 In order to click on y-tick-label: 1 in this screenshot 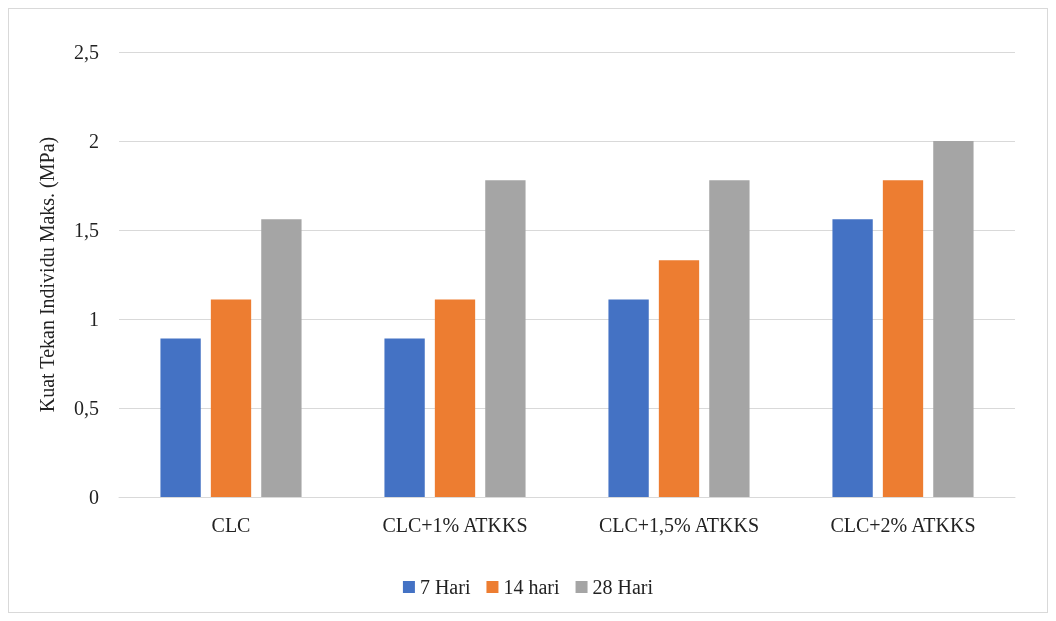, I will do `click(94, 319)`.